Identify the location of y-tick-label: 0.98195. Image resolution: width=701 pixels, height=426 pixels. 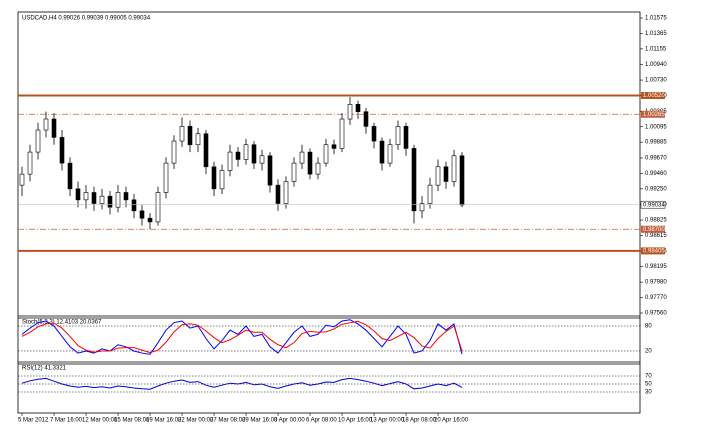
(656, 267).